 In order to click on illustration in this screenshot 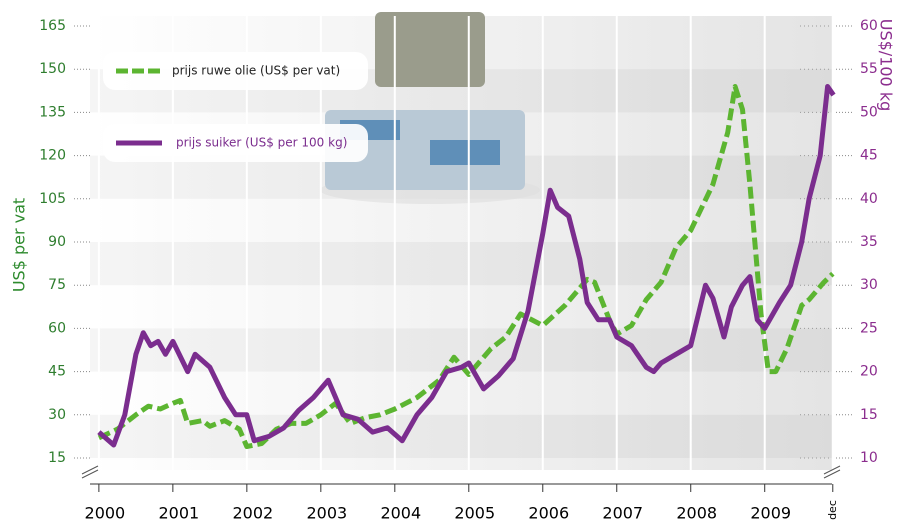, I will do `click(430, 108)`.